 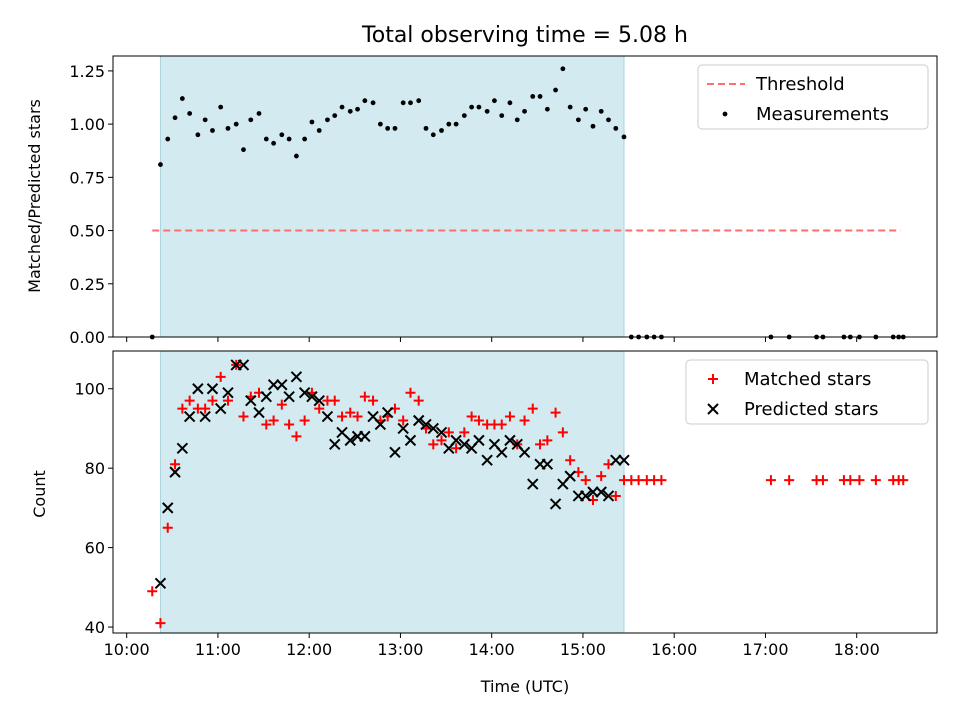 I want to click on x-tick-label: 16:00, so click(x=674, y=649).